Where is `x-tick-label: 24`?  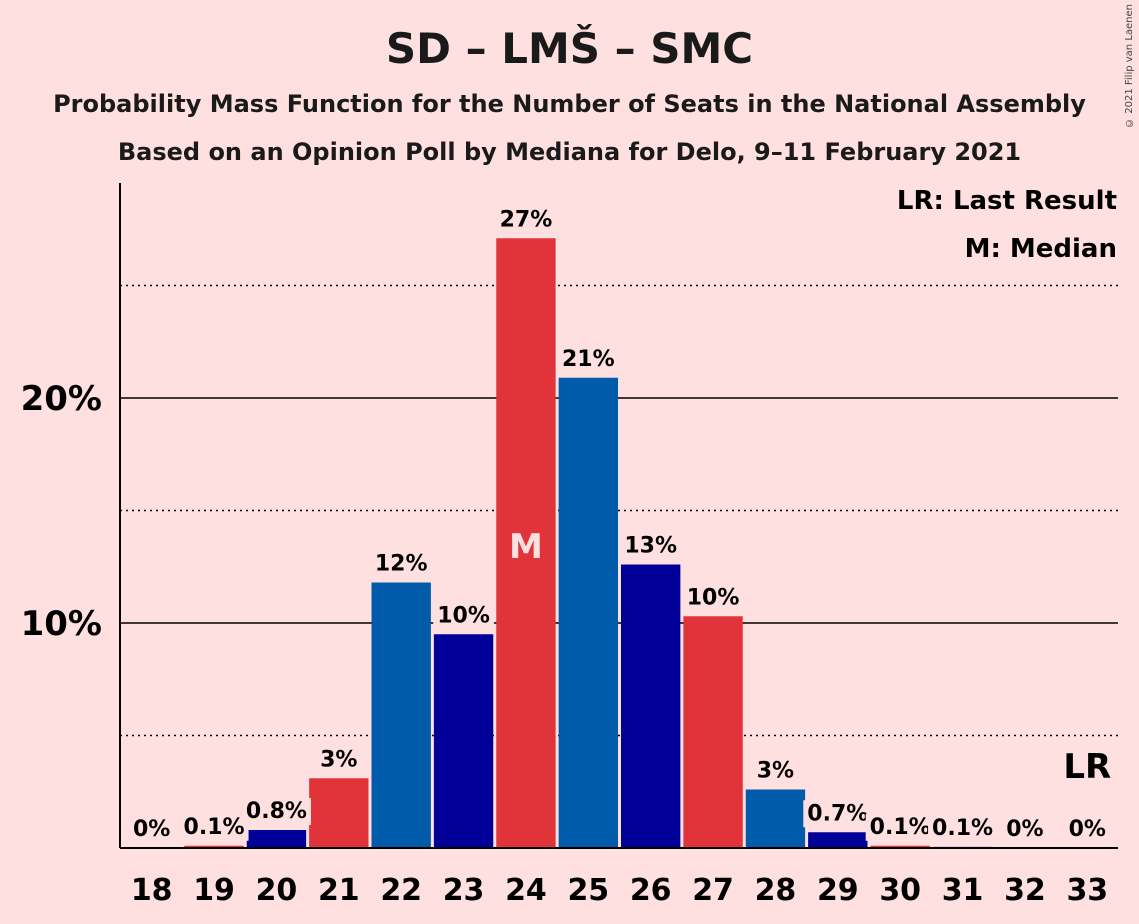
x-tick-label: 24 is located at coordinates (526, 890).